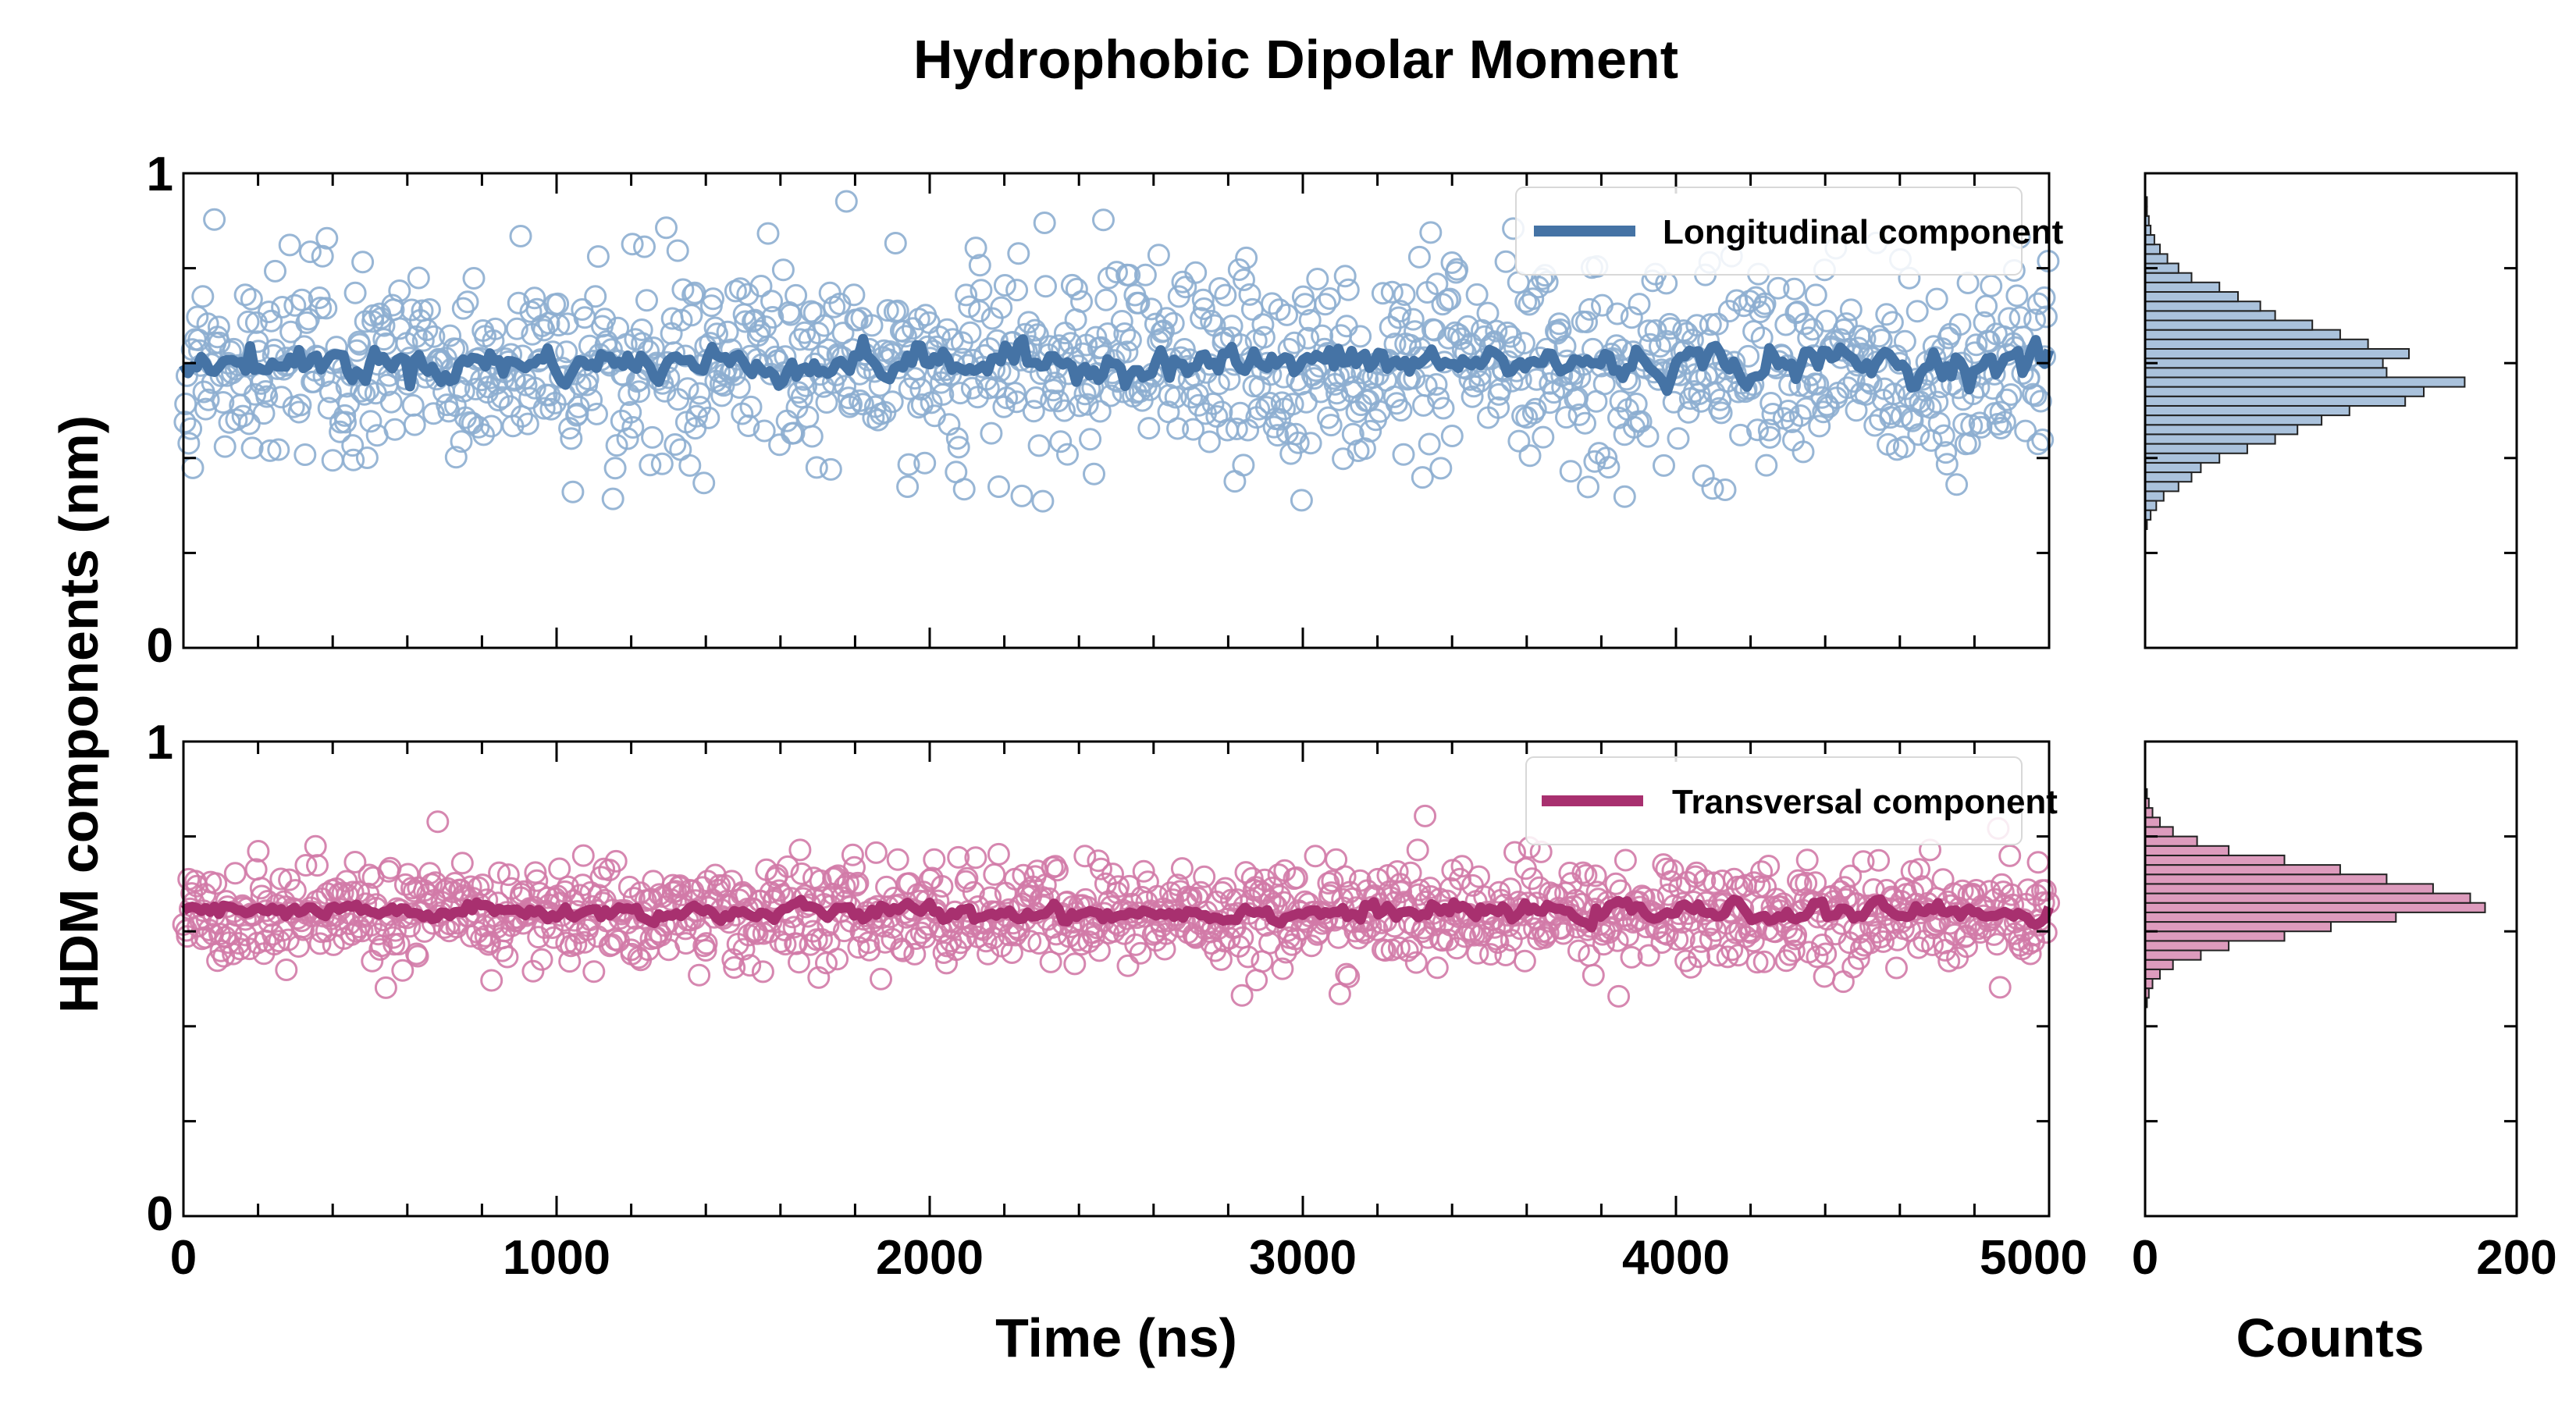 This screenshot has width=2576, height=1405. I want to click on x-tick-label-3000: 3000, so click(1303, 1258).